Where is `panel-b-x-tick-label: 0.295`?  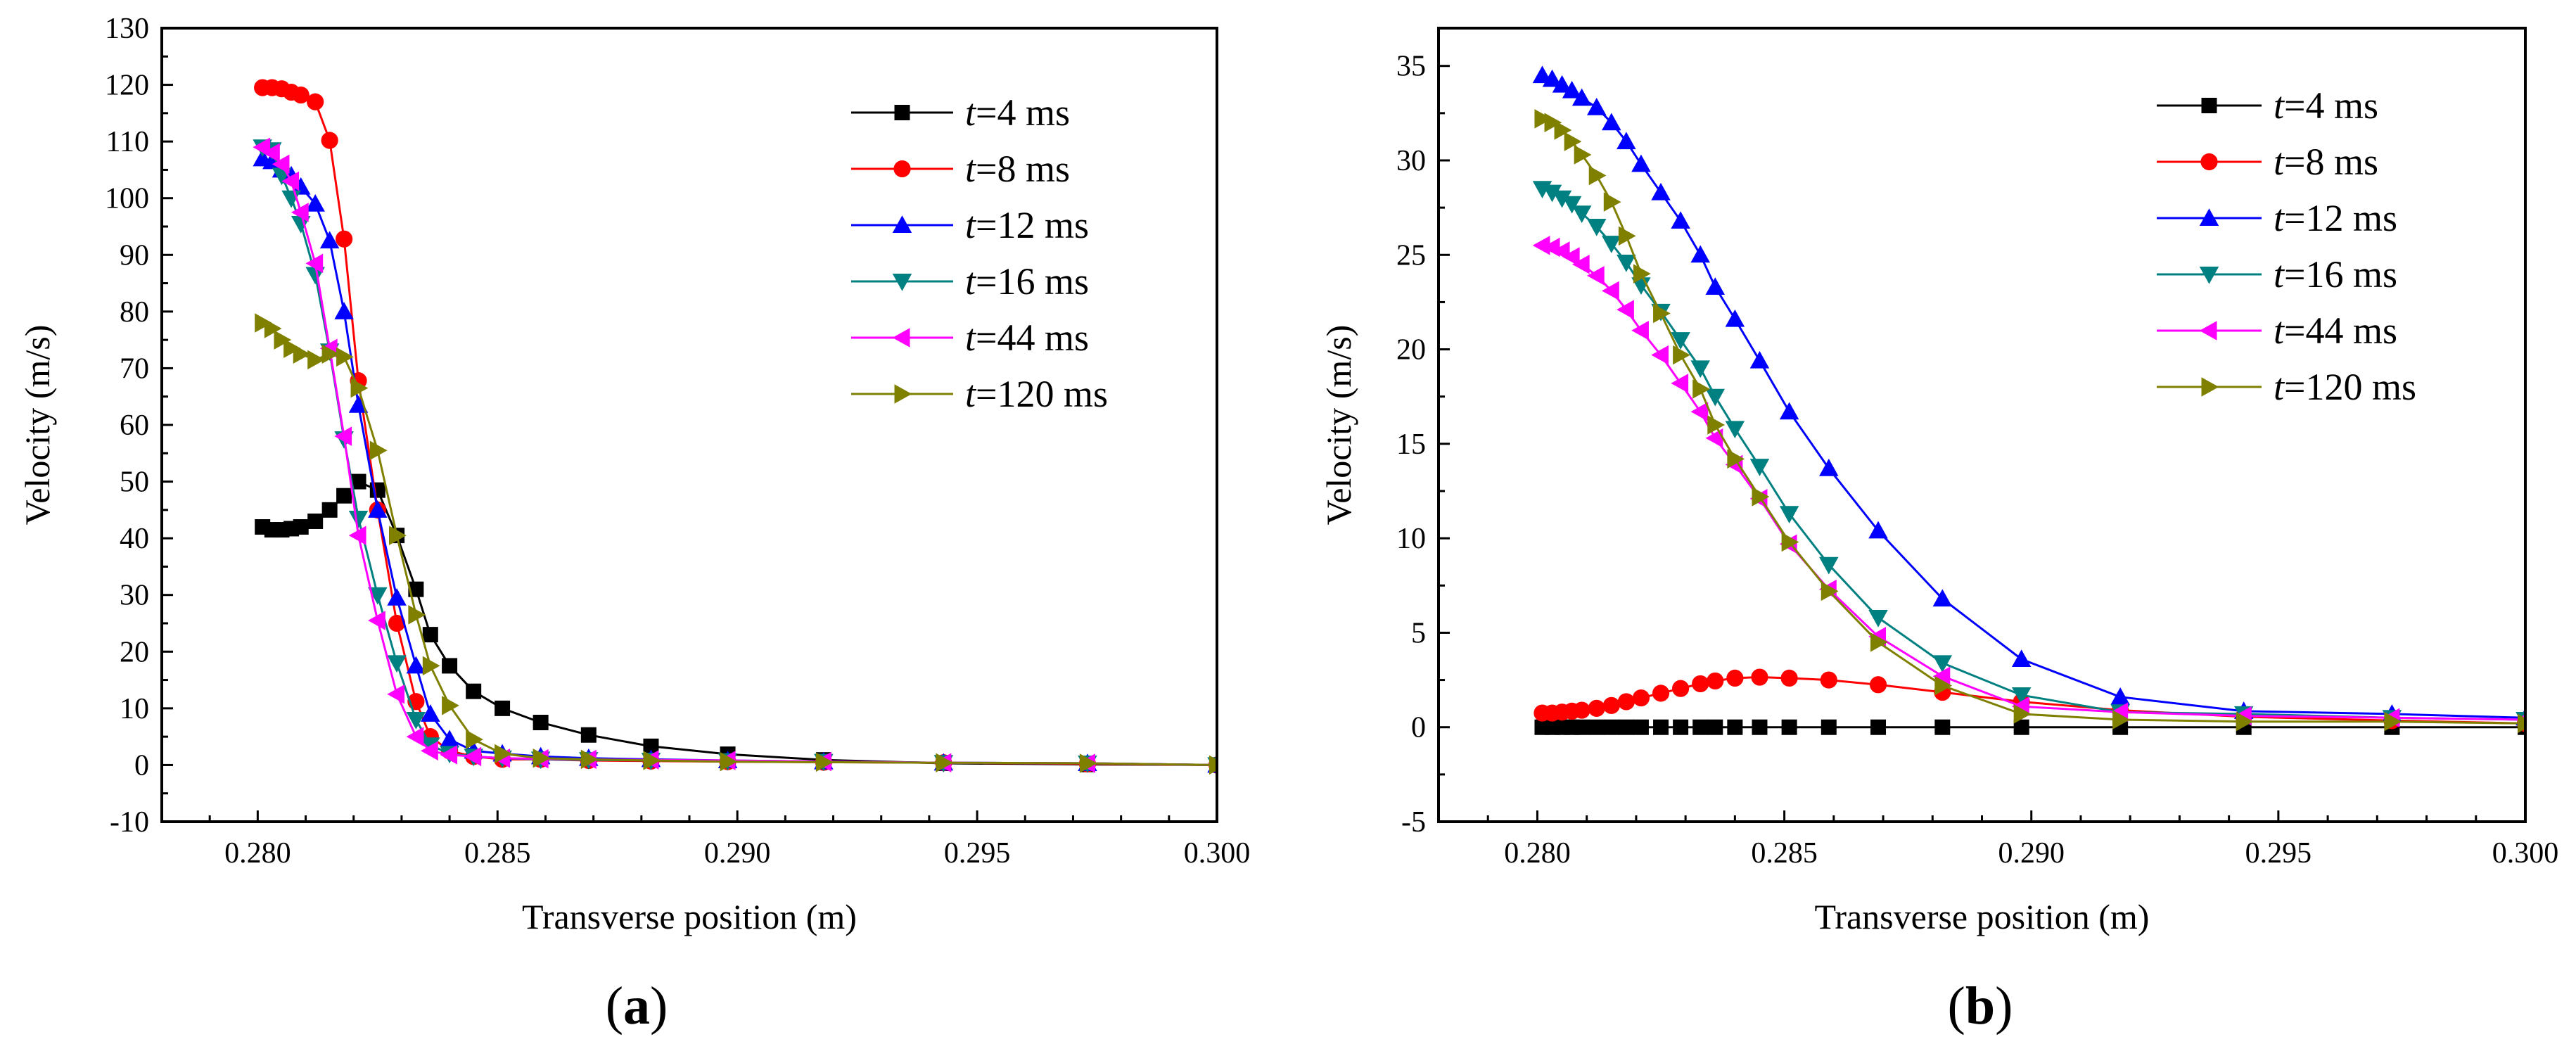
panel-b-x-tick-label: 0.295 is located at coordinates (2278, 854).